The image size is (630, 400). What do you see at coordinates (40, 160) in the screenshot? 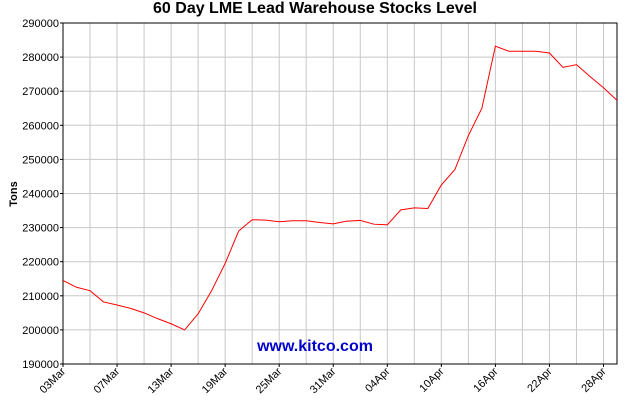
I see `y-tick-label: 250000` at bounding box center [40, 160].